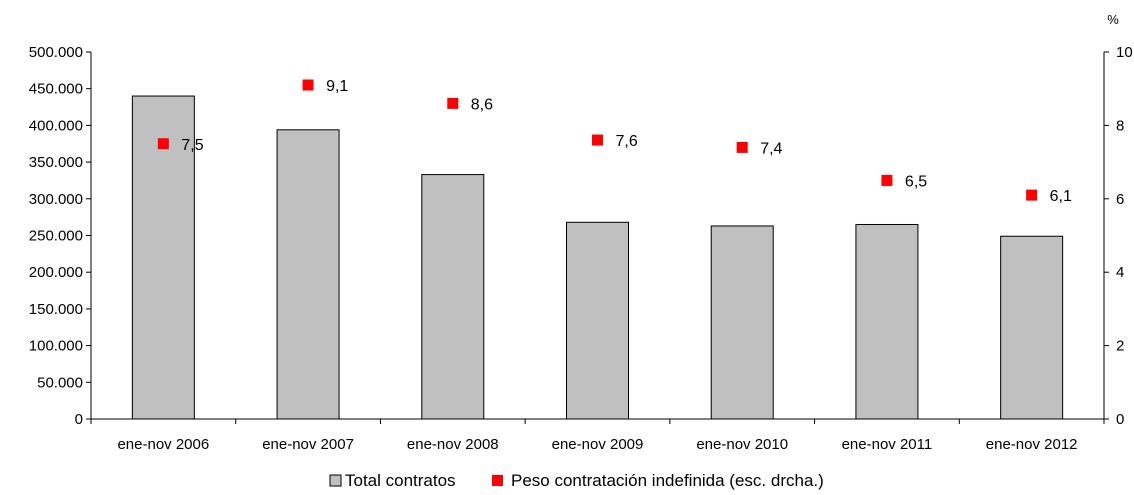 This screenshot has width=1134, height=495. What do you see at coordinates (56, 272) in the screenshot?
I see `left-tick-label: 200.000` at bounding box center [56, 272].